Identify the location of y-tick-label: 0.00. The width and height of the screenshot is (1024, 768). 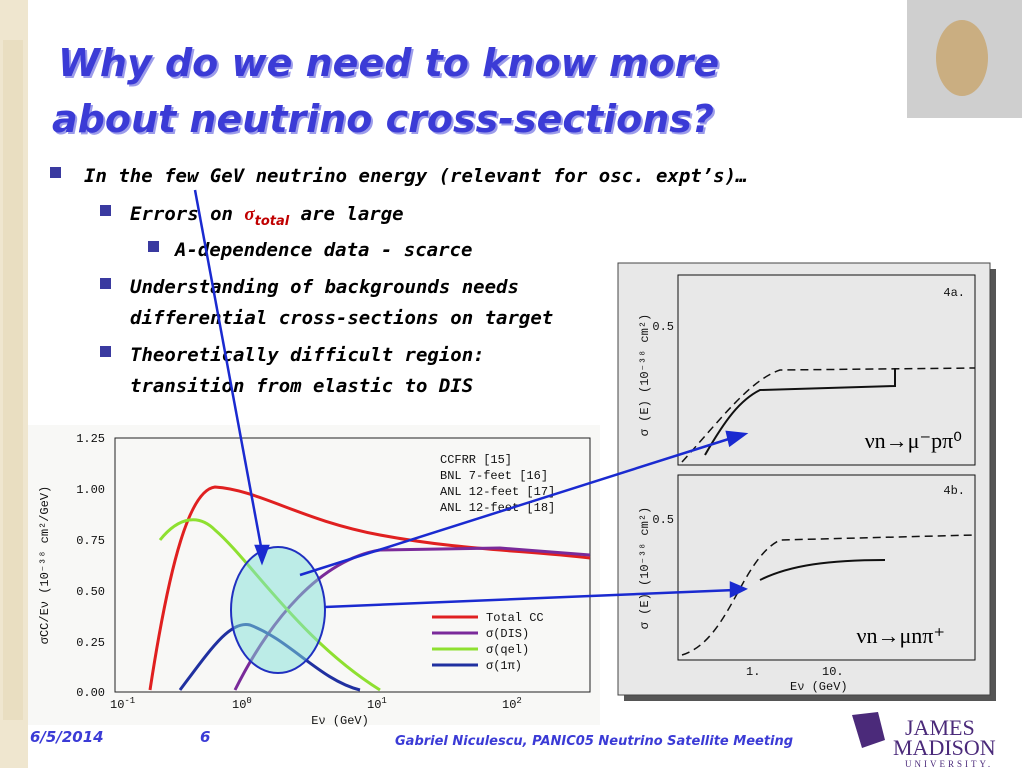
(90, 693).